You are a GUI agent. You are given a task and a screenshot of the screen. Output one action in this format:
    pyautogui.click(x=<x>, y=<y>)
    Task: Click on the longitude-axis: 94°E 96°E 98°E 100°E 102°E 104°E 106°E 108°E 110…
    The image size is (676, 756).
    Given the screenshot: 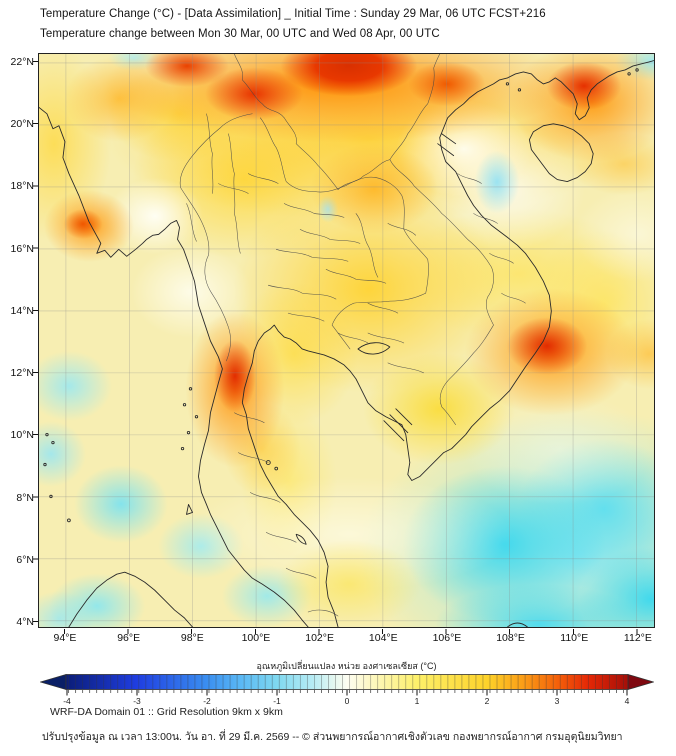 What is the action you would take?
    pyautogui.click(x=351, y=639)
    